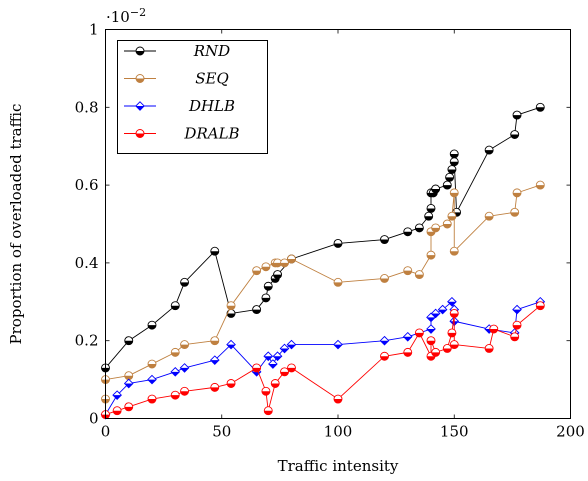 The height and width of the screenshot is (481, 588). What do you see at coordinates (214, 253) in the screenshot?
I see `point-rnd-5-fill` at bounding box center [214, 253].